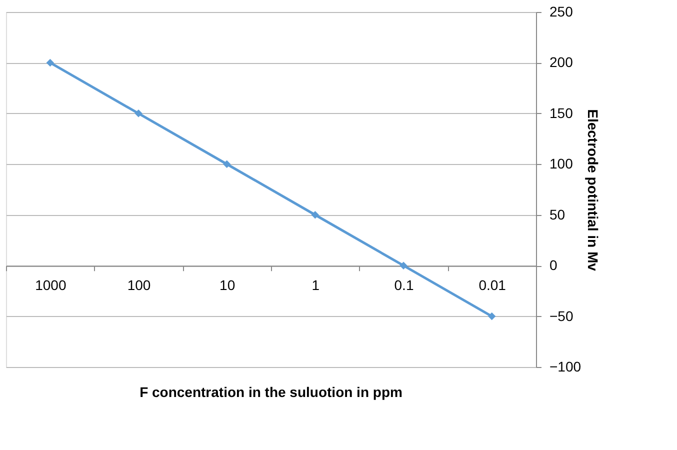 The height and width of the screenshot is (450, 677). What do you see at coordinates (492, 285) in the screenshot?
I see `x-tick-label: 0.01` at bounding box center [492, 285].